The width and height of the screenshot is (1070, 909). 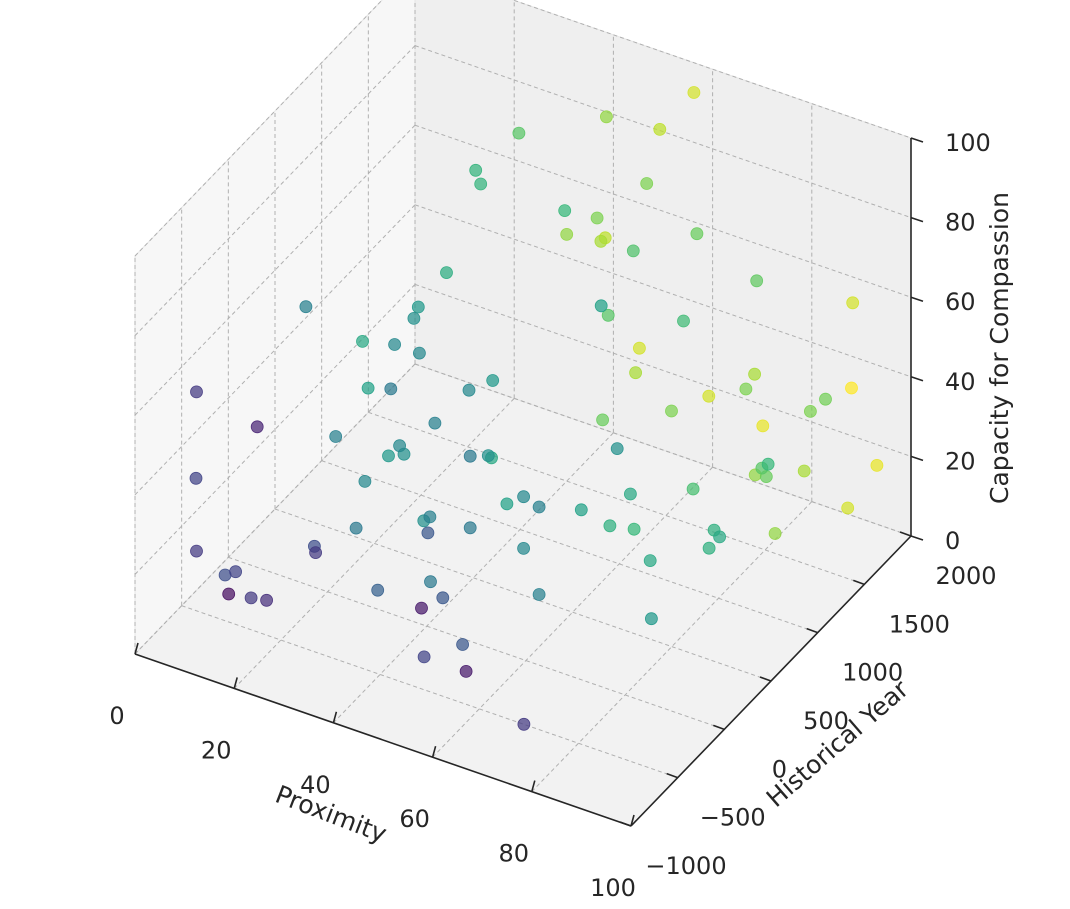 What do you see at coordinates (330, 814) in the screenshot?
I see `x-axis-label: Proximity` at bounding box center [330, 814].